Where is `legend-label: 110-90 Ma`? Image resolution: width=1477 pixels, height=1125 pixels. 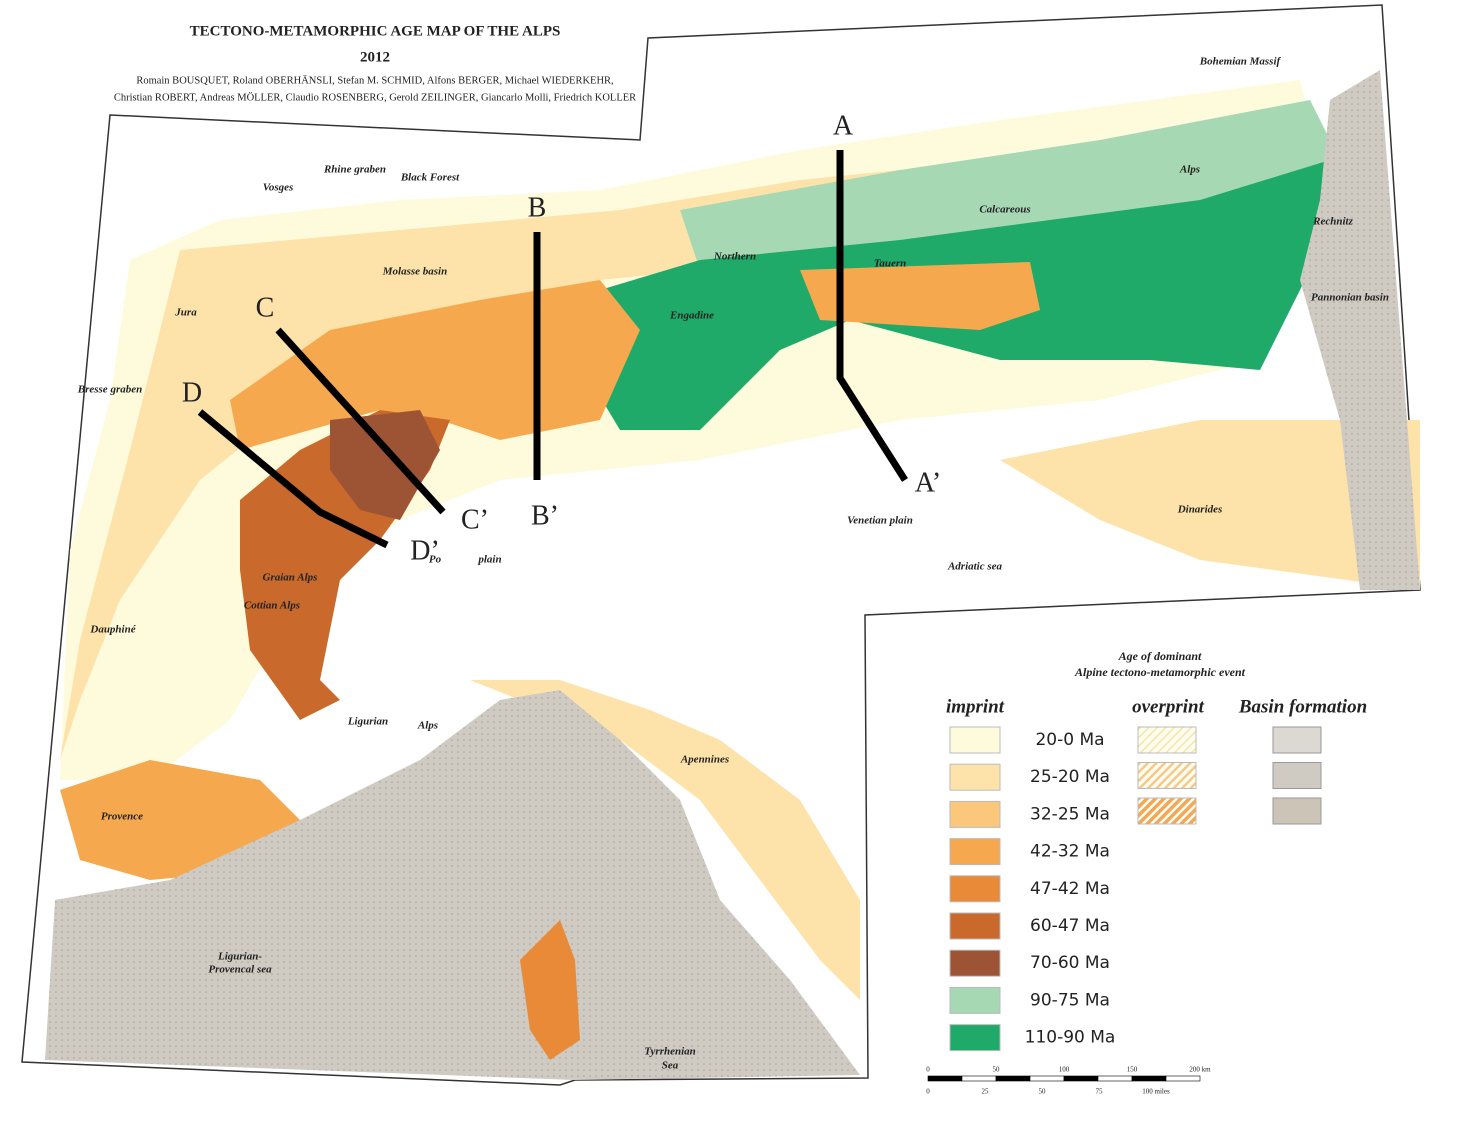
legend-label: 110-90 Ma is located at coordinates (1070, 1038).